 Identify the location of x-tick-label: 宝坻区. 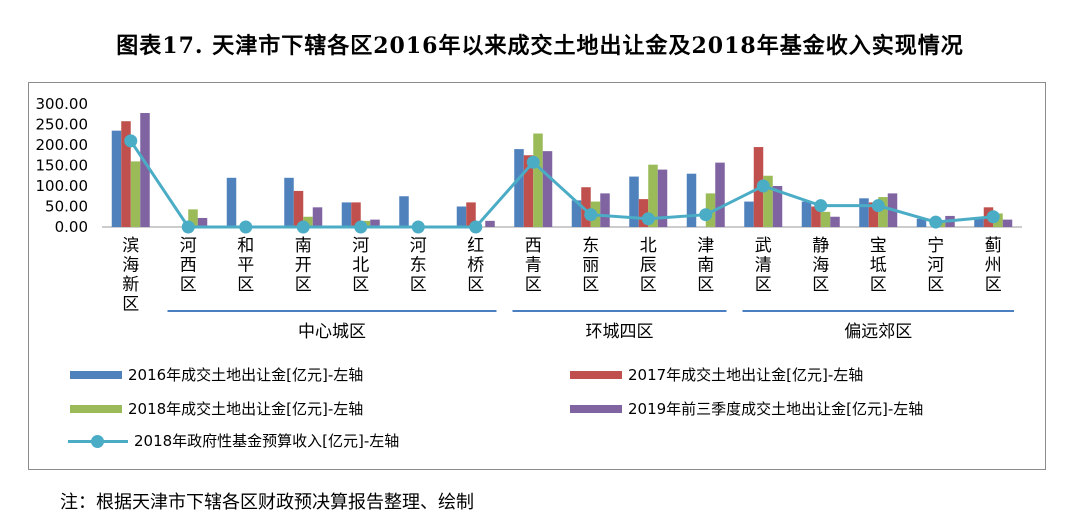
(878, 265).